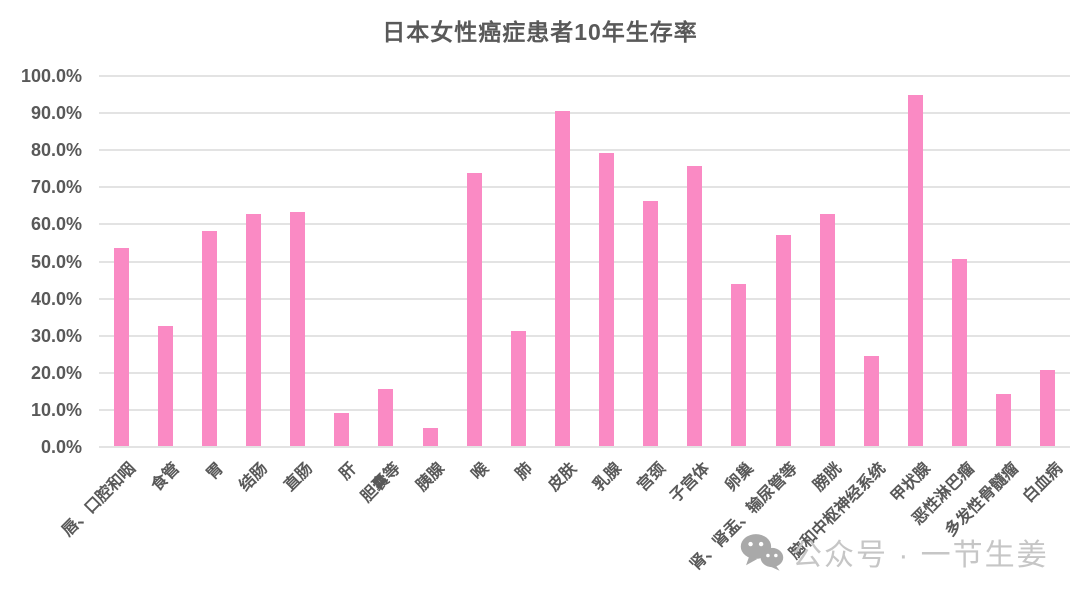  I want to click on y-tick-label: 90.0%, so click(56, 113).